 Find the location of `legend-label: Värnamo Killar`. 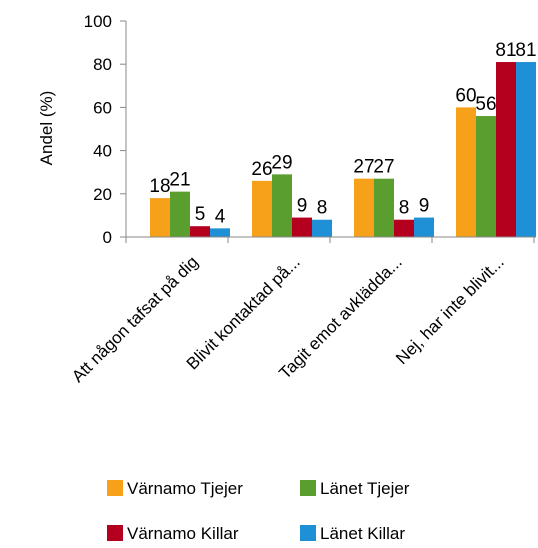

legend-label: Värnamo Killar is located at coordinates (183, 533).